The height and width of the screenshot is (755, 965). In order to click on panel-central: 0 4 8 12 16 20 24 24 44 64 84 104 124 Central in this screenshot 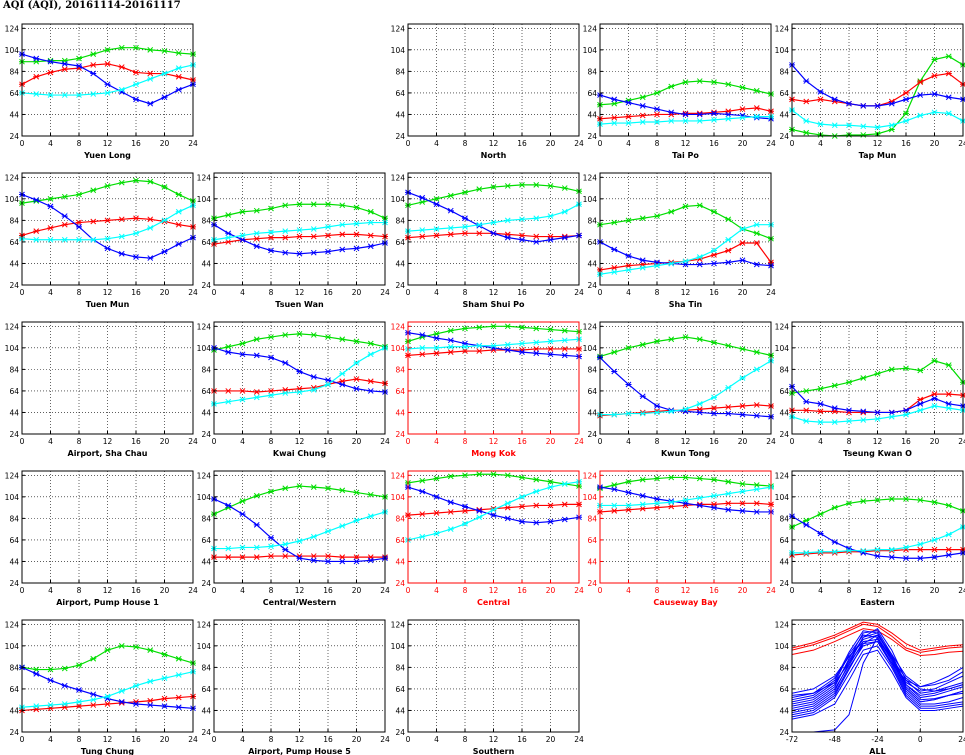, I will do `click(487, 538)`.